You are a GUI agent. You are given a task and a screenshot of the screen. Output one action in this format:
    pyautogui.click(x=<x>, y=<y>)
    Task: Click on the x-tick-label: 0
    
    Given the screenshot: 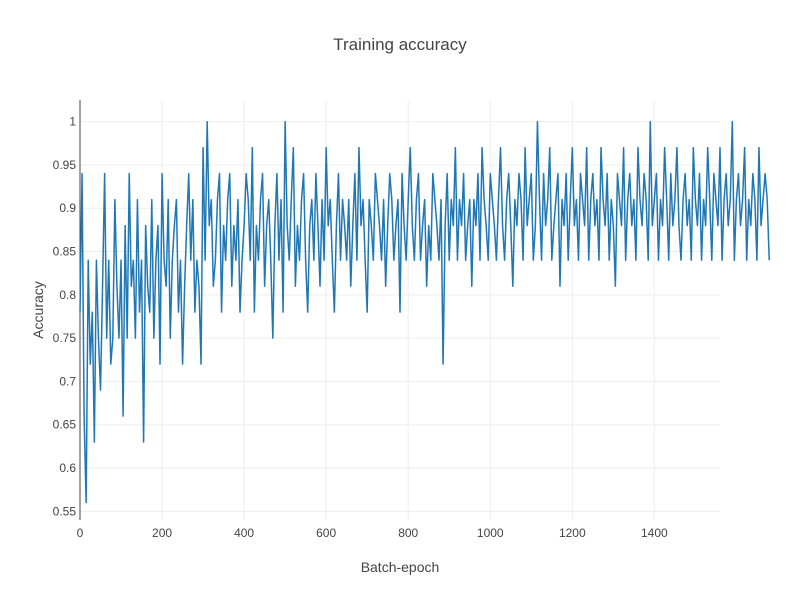 What is the action you would take?
    pyautogui.click(x=80, y=533)
    